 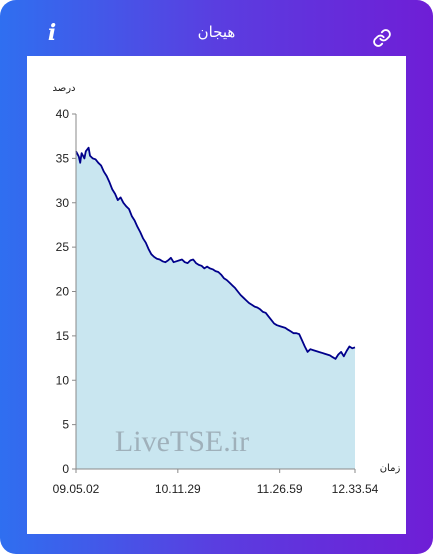 What do you see at coordinates (65, 425) in the screenshot?
I see `y-tick-label: 5` at bounding box center [65, 425].